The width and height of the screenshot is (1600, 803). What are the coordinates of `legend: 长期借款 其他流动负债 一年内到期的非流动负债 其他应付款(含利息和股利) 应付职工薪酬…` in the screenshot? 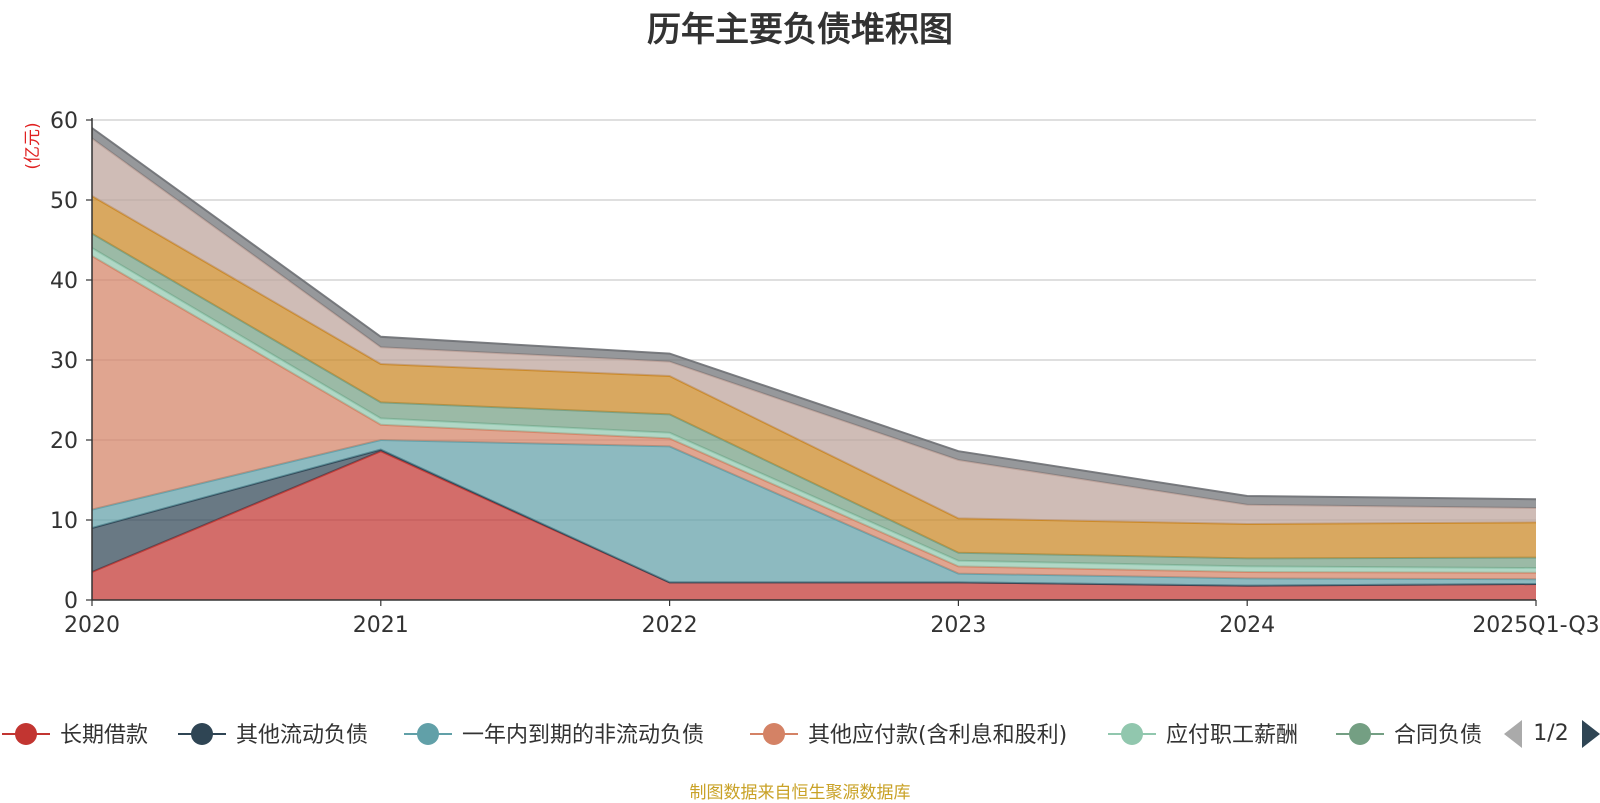 It's located at (742, 735).